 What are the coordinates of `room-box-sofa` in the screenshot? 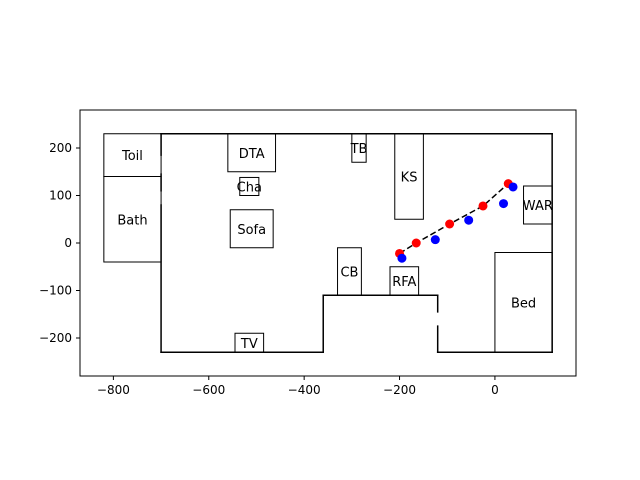 It's located at (251, 229).